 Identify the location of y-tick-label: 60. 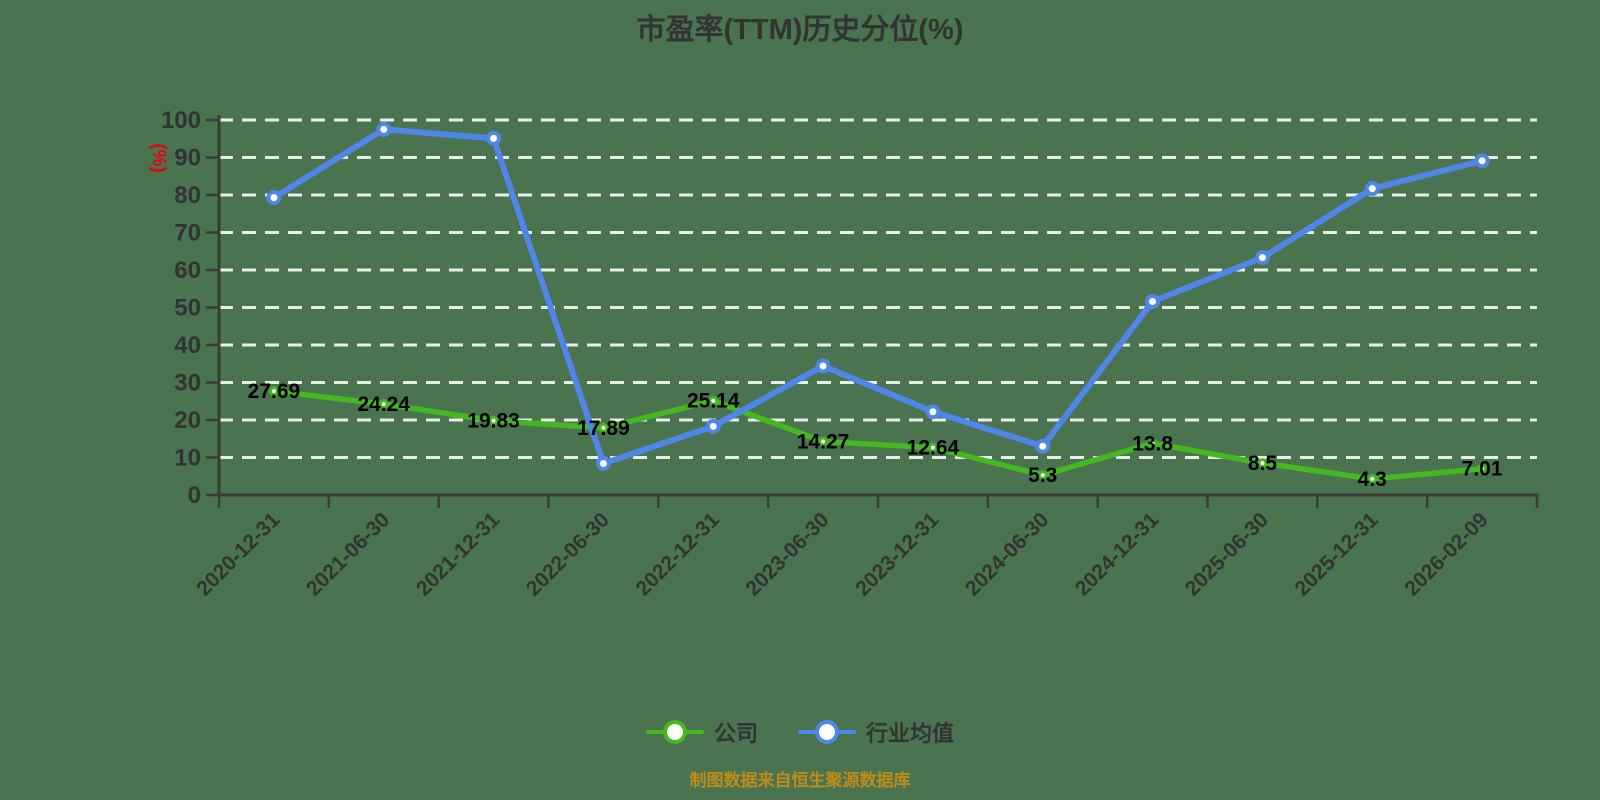
(187, 270).